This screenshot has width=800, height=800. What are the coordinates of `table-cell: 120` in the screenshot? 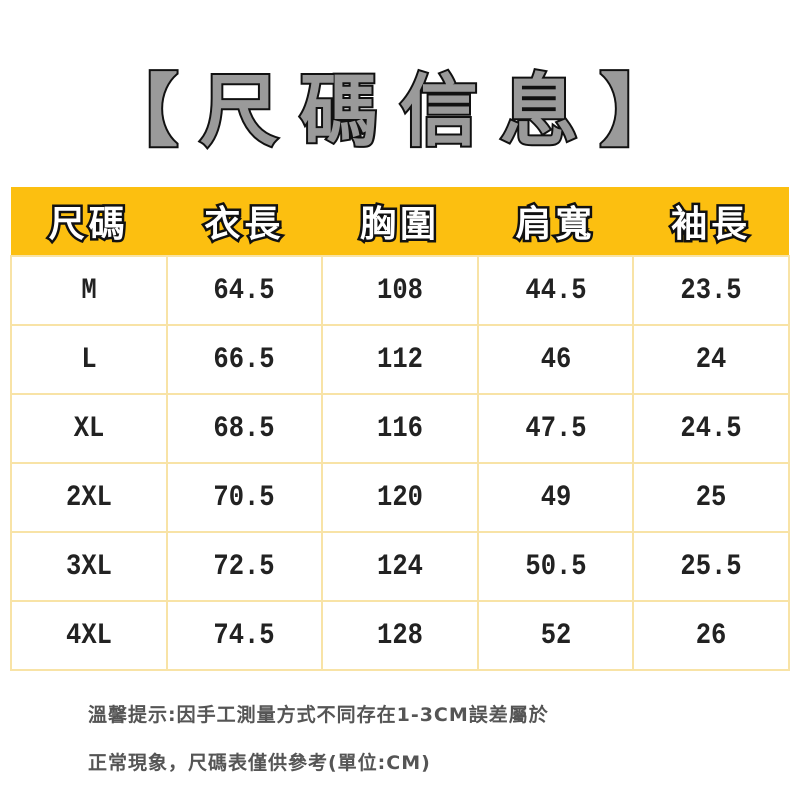 It's located at (400, 497).